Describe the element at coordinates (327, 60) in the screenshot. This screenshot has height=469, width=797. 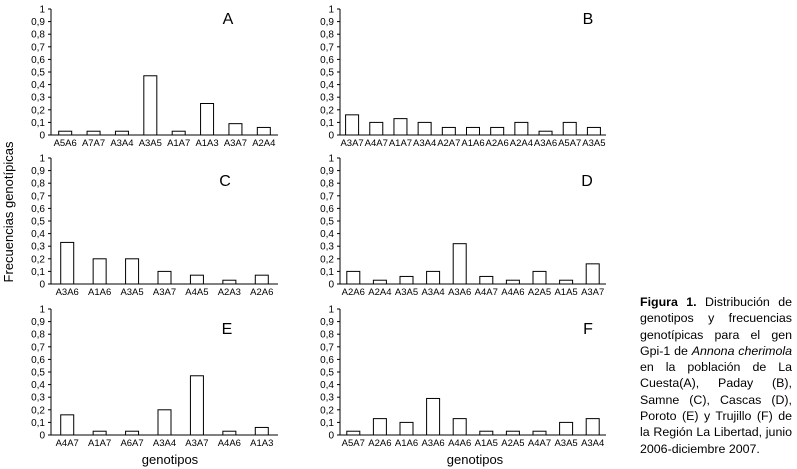
I see `panel-b-y-tick-label: 0,6` at that location.